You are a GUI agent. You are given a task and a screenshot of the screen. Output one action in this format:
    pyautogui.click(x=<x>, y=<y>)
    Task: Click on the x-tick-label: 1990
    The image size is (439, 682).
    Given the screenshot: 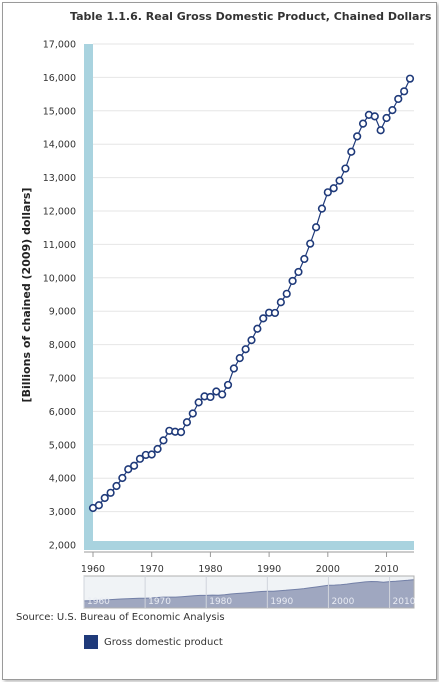 What is the action you would take?
    pyautogui.click(x=269, y=569)
    